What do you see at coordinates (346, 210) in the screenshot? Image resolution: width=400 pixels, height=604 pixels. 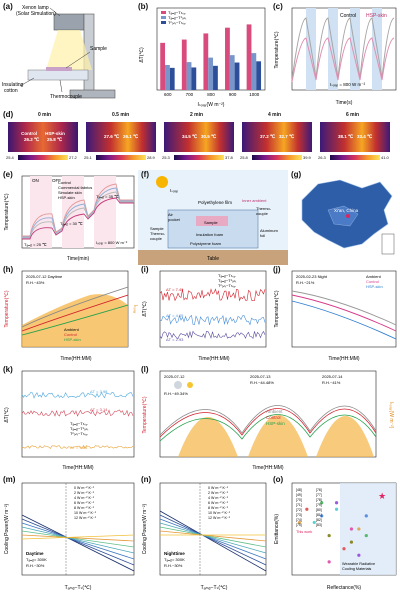 I see `g-city: Xi'an, China` at bounding box center [346, 210].